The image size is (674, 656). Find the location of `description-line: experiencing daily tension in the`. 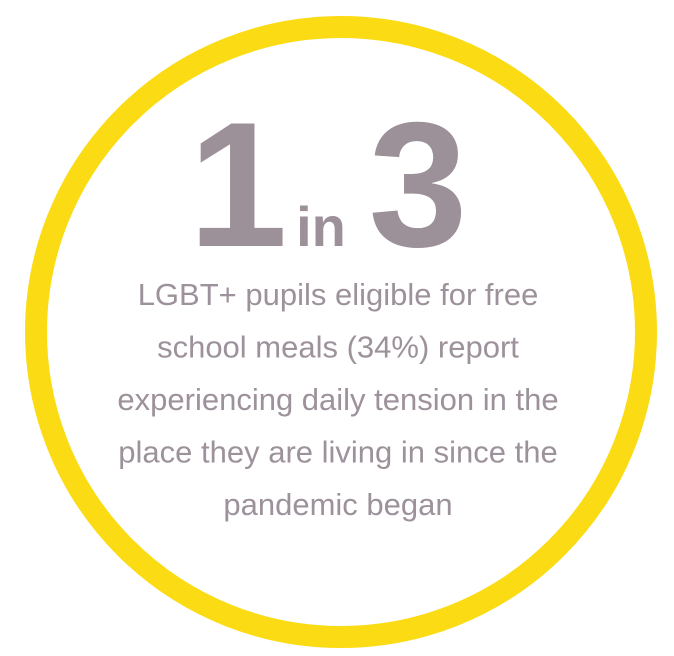

description-line: experiencing daily tension in the is located at coordinates (337, 399).